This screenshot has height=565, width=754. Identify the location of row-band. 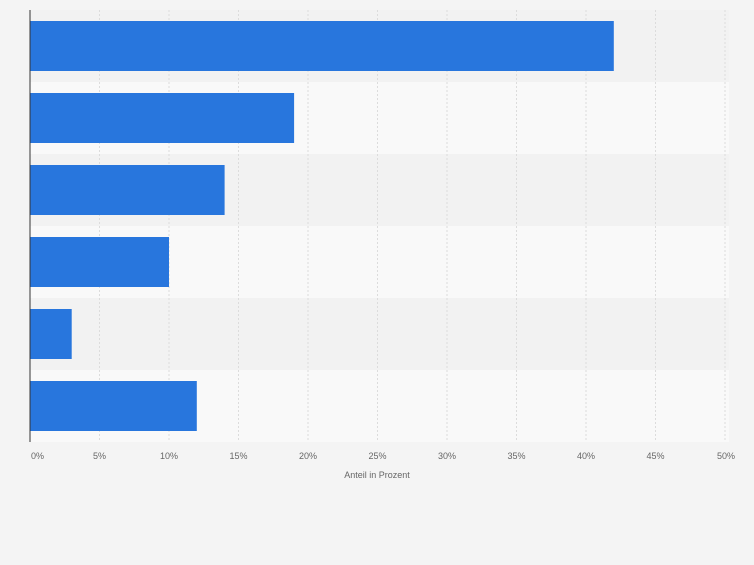
(379, 334).